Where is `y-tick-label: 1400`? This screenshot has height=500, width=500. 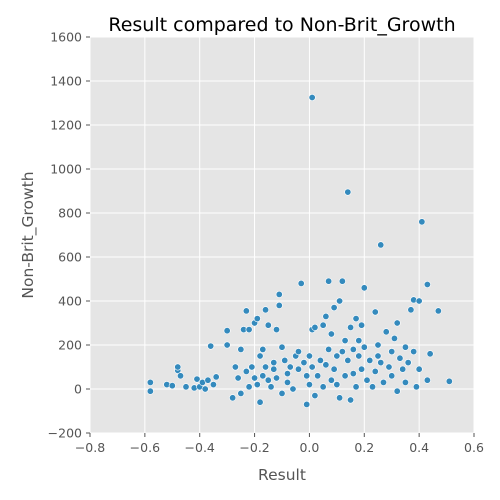 y-tick-label: 1400 is located at coordinates (66, 81).